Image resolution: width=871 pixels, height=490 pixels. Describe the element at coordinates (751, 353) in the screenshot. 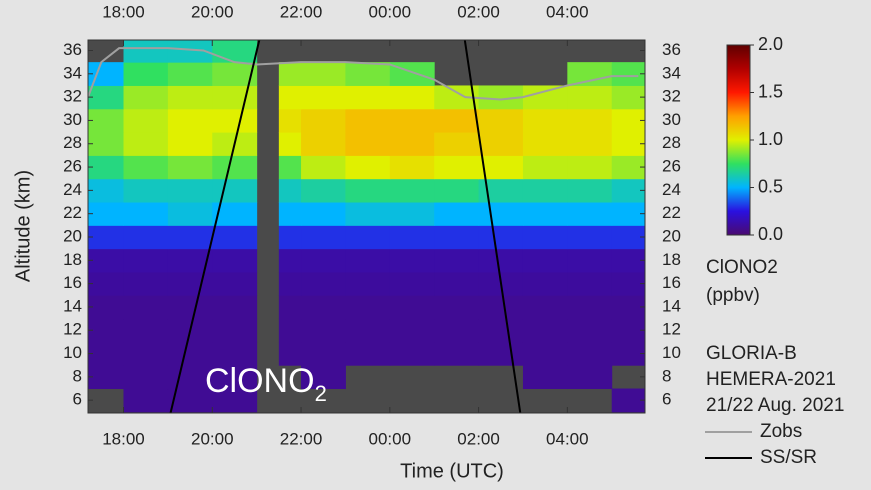

I see `note: GLORIA-B` at that location.